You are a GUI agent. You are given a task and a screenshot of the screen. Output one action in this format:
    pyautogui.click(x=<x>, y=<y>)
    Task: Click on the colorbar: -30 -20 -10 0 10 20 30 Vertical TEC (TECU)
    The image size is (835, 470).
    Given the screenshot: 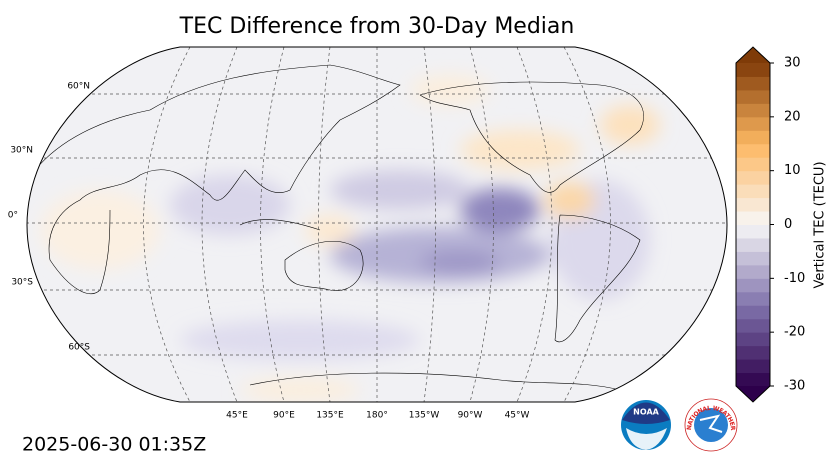 What is the action you would take?
    pyautogui.click(x=781, y=224)
    